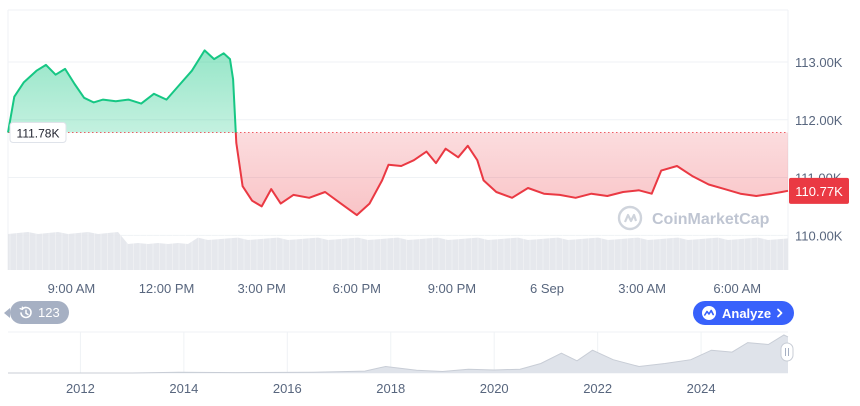 The width and height of the screenshot is (860, 406). Describe the element at coordinates (287, 388) in the screenshot. I see `navigator-year-label: 2016` at that location.